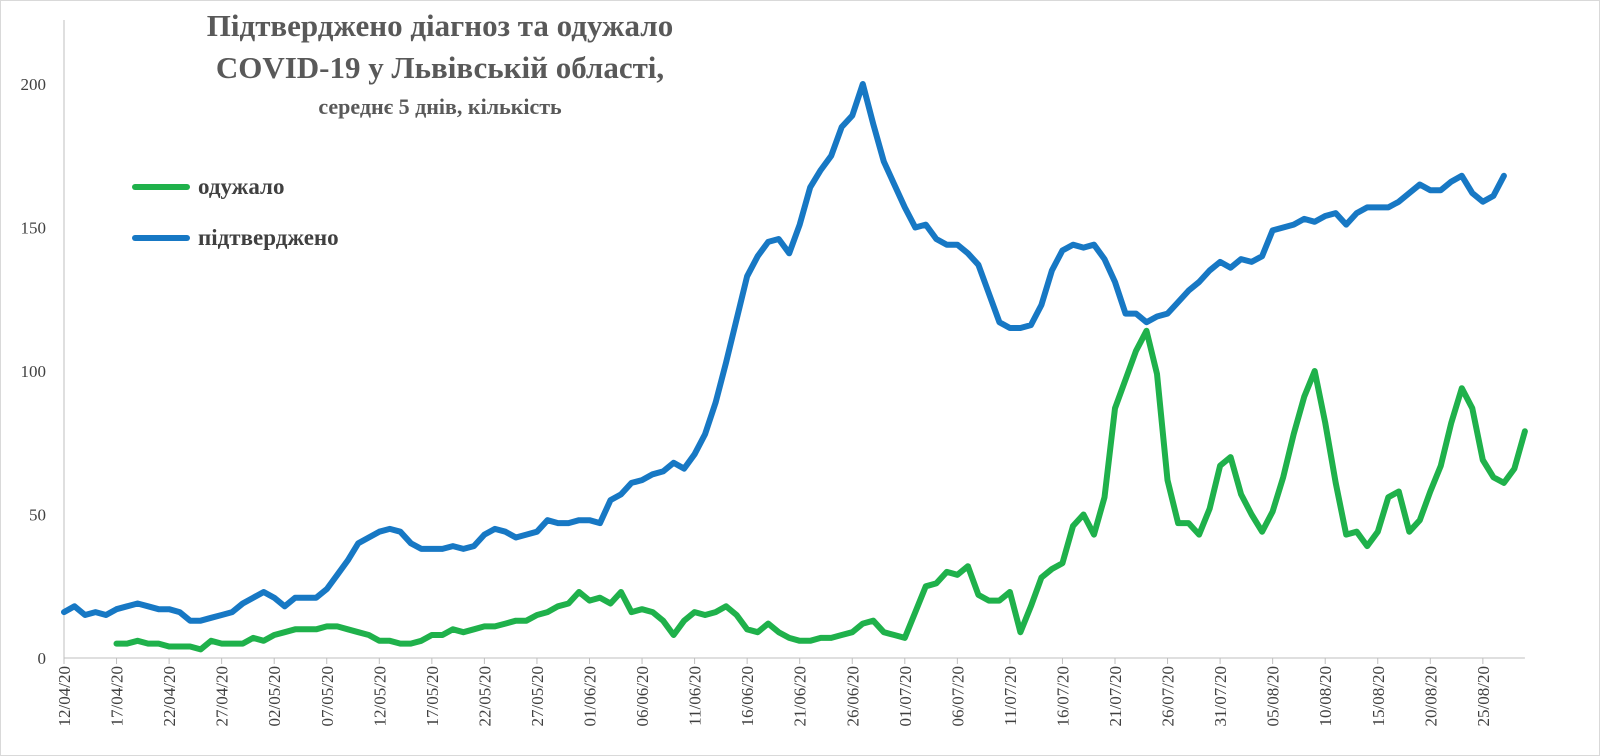  What do you see at coordinates (1010, 696) in the screenshot?
I see `x-tick-label: 11/07/20` at bounding box center [1010, 696].